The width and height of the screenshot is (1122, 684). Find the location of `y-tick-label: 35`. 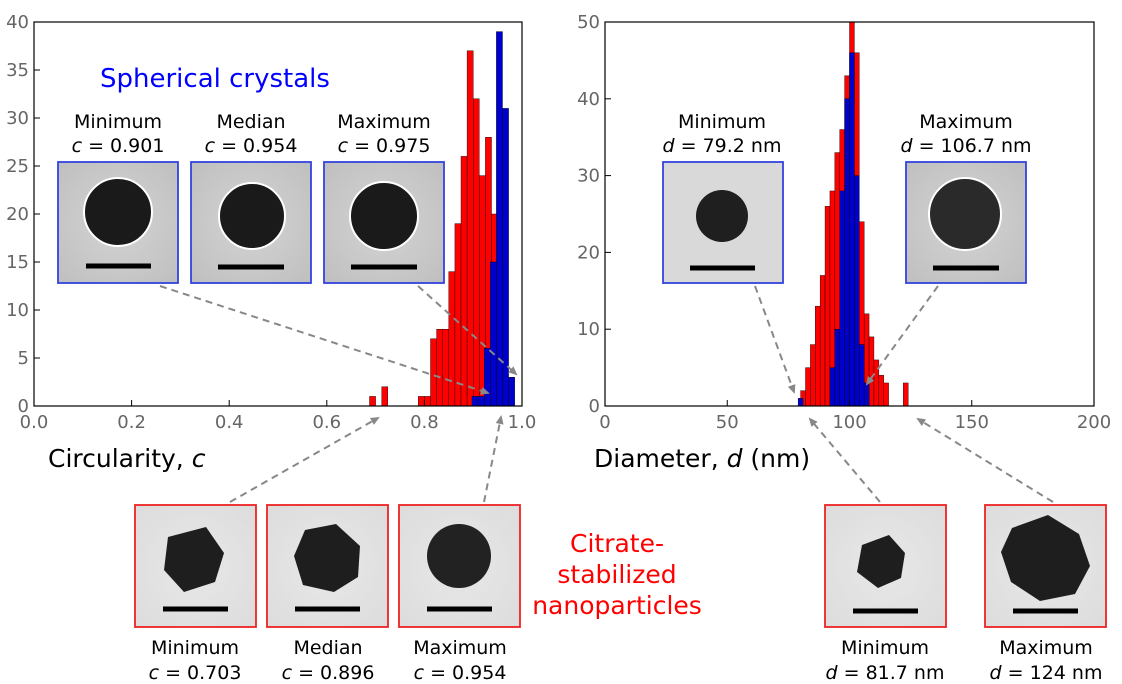

y-tick-label: 35 is located at coordinates (17, 70).